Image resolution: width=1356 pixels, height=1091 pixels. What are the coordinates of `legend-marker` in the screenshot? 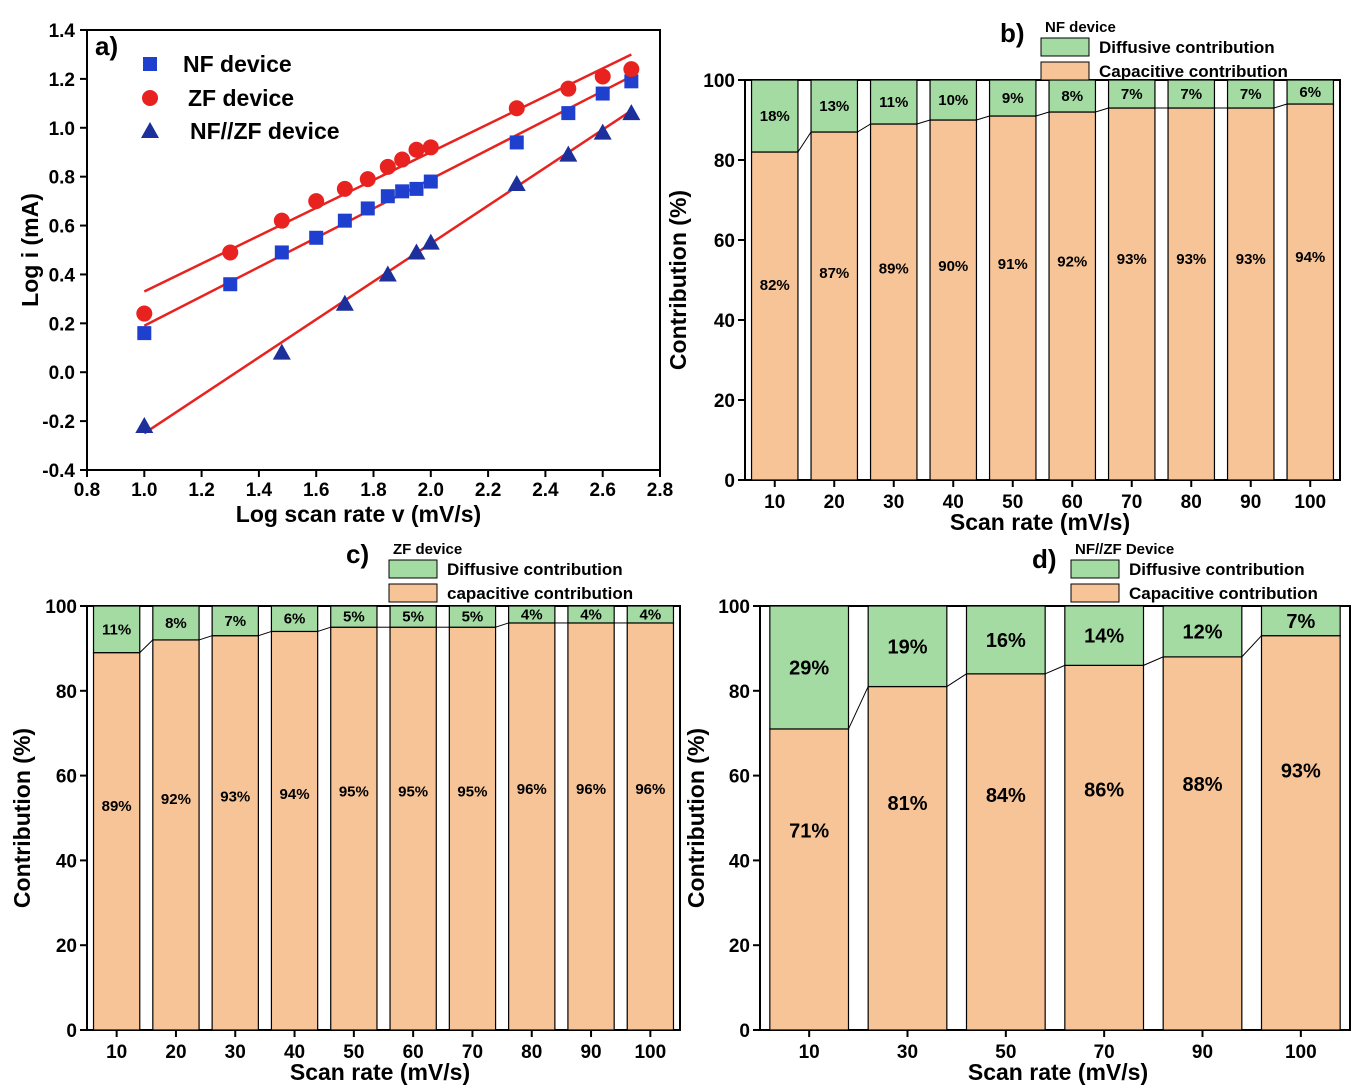 It's located at (150, 130).